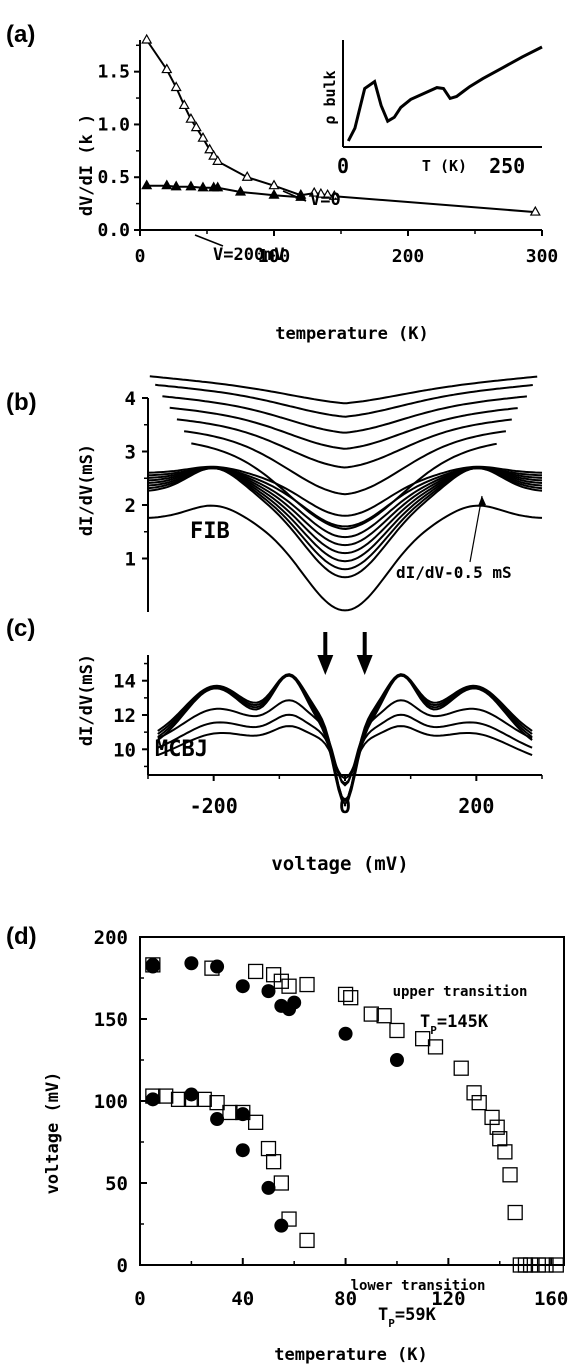  I want to click on panel-d-y-tick-label: 150, so click(111, 1020).